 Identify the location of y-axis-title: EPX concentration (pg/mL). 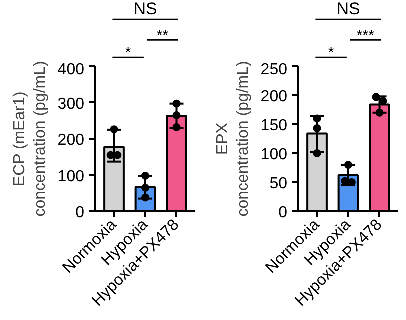
(233, 139).